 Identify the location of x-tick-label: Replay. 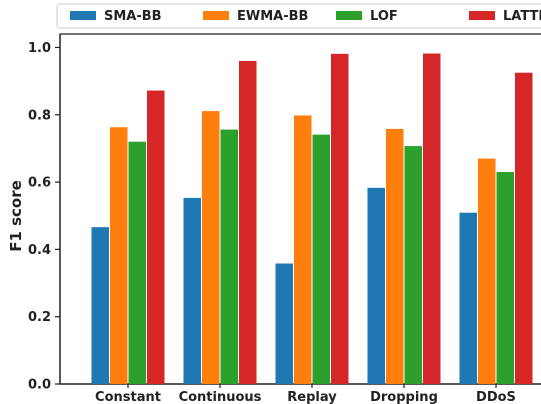
(312, 397).